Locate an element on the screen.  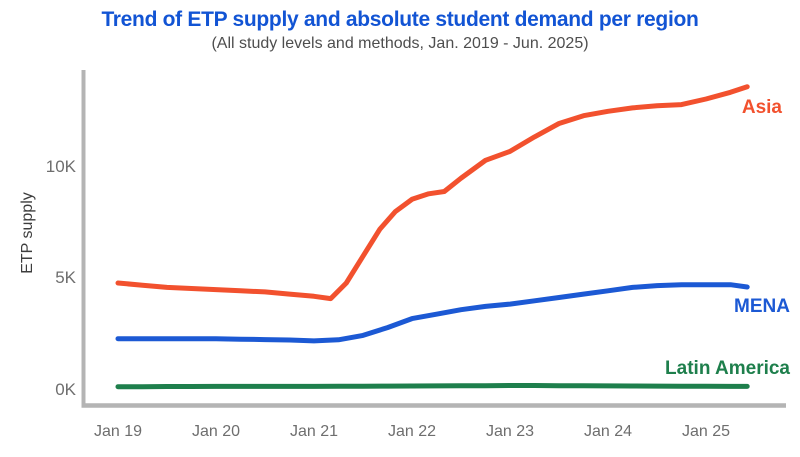
y-tick-5k: 5K is located at coordinates (65, 277).